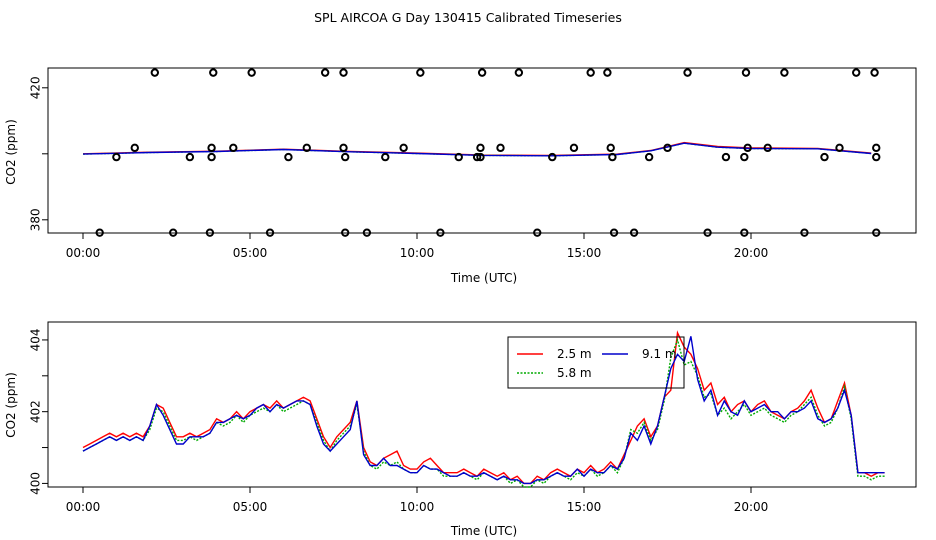 The height and width of the screenshot is (540, 936). What do you see at coordinates (574, 354) in the screenshot?
I see `legend-label-2-5m: 2.5 m` at bounding box center [574, 354].